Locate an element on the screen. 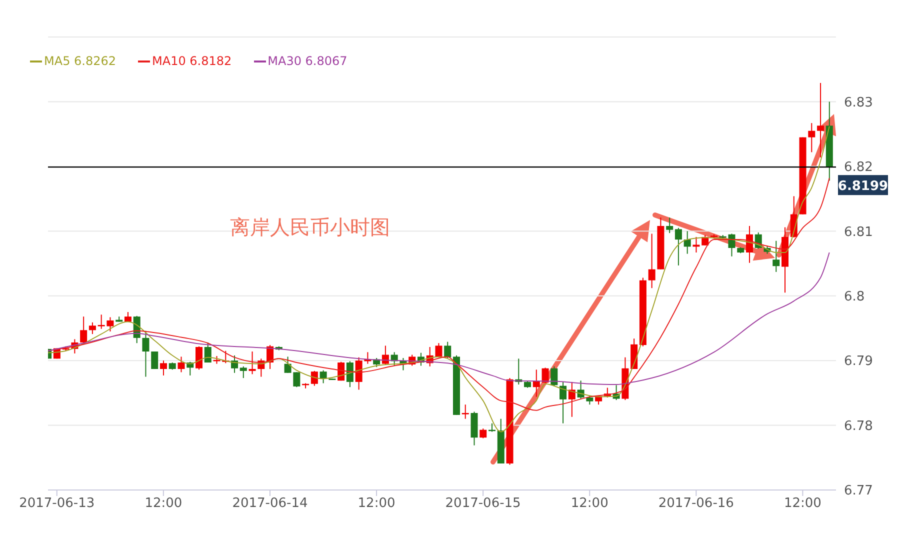  y-tick-label: 6.79 is located at coordinates (858, 362).